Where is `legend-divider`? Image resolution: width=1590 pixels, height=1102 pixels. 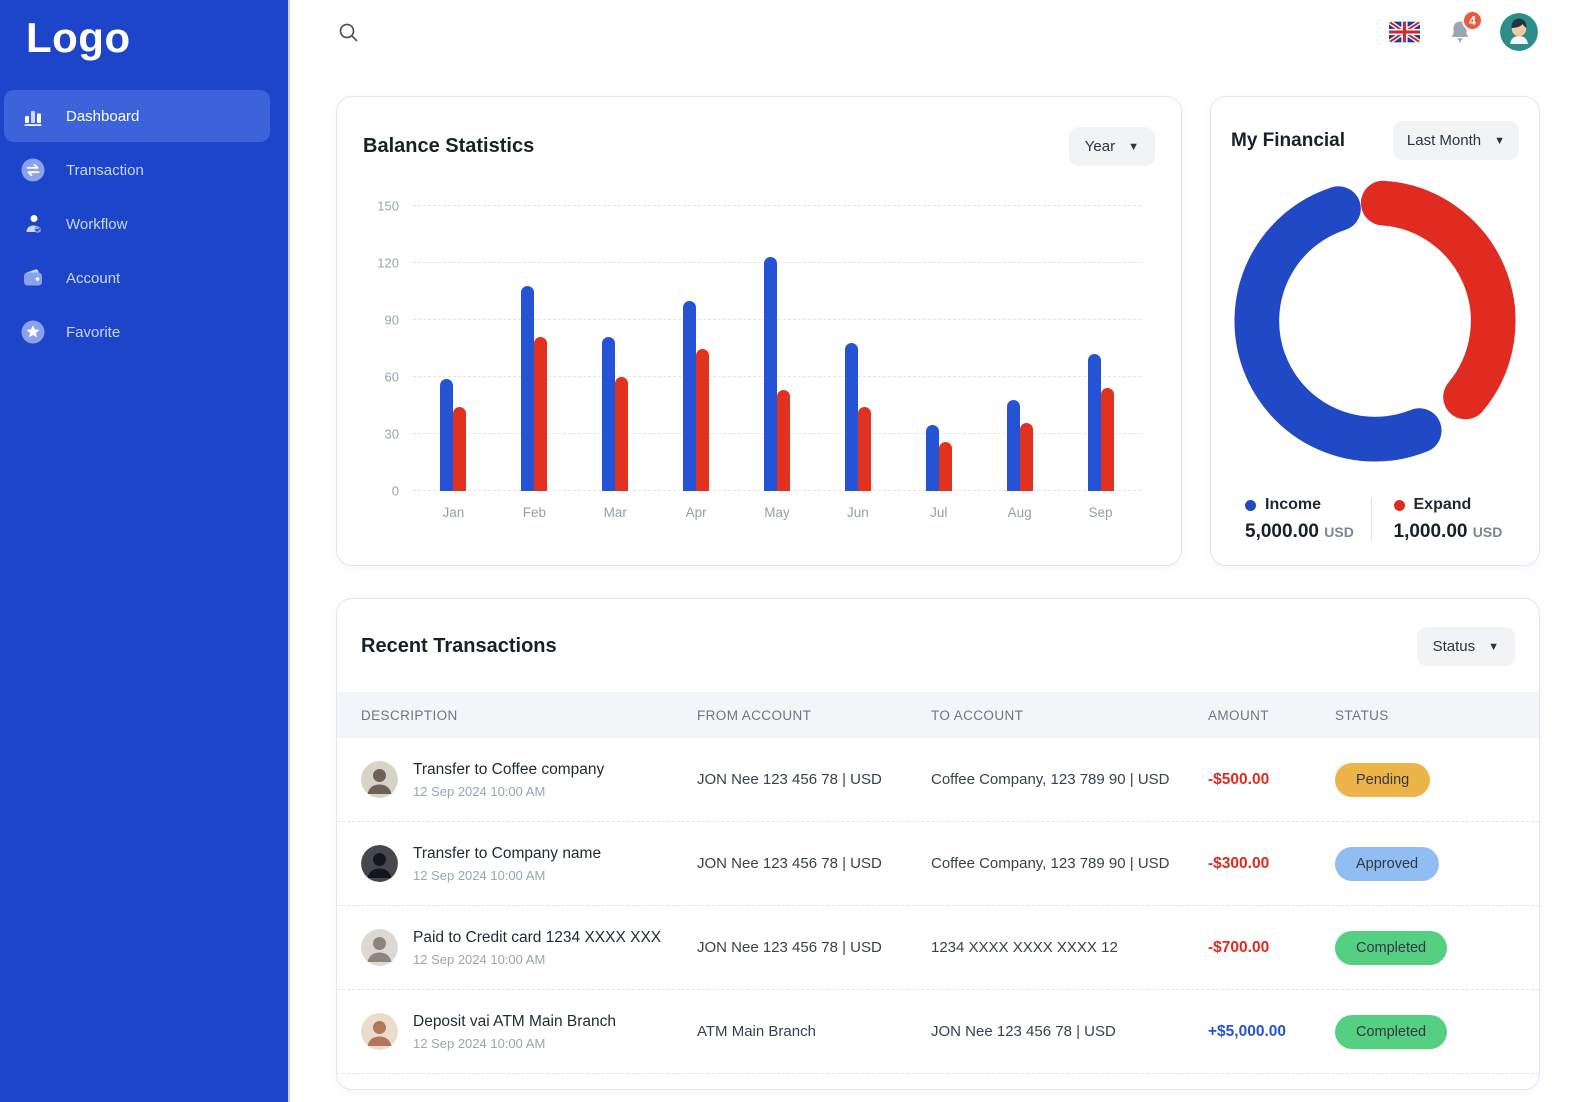 legend-divider is located at coordinates (1371, 519).